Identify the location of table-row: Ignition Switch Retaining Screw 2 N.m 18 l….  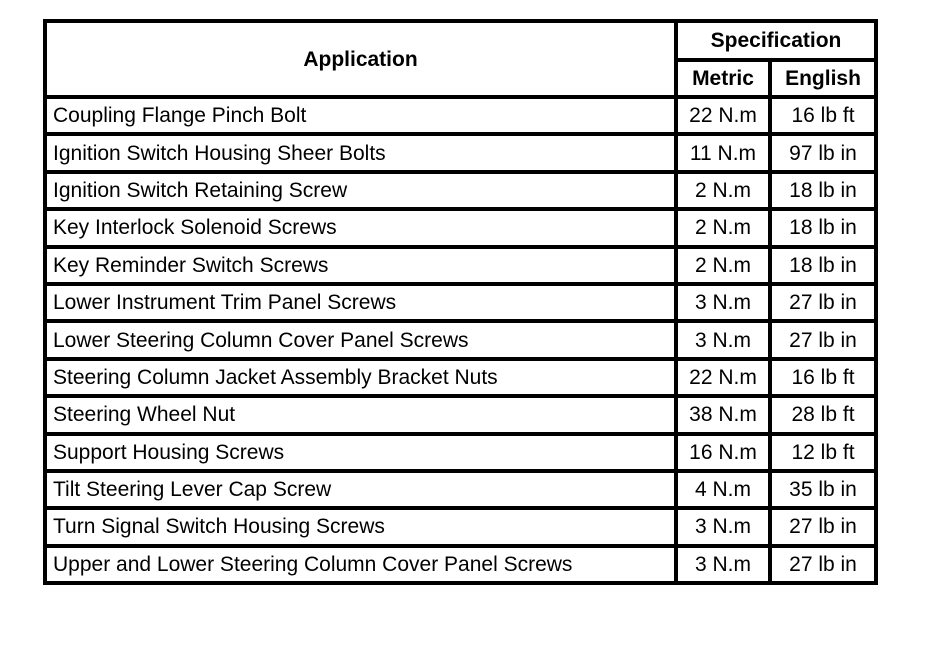
(461, 190).